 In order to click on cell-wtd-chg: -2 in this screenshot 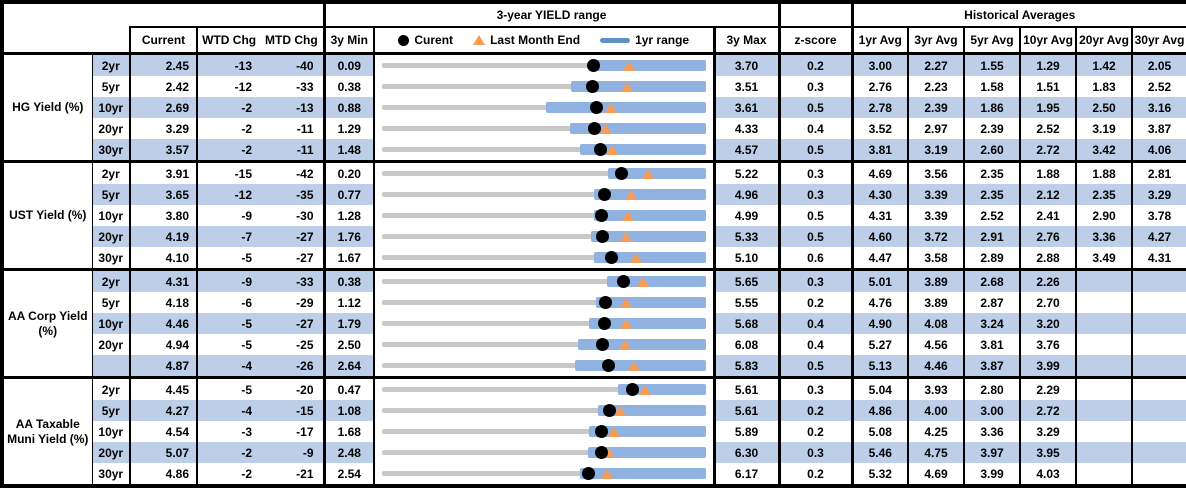, I will do `click(228, 107)`.